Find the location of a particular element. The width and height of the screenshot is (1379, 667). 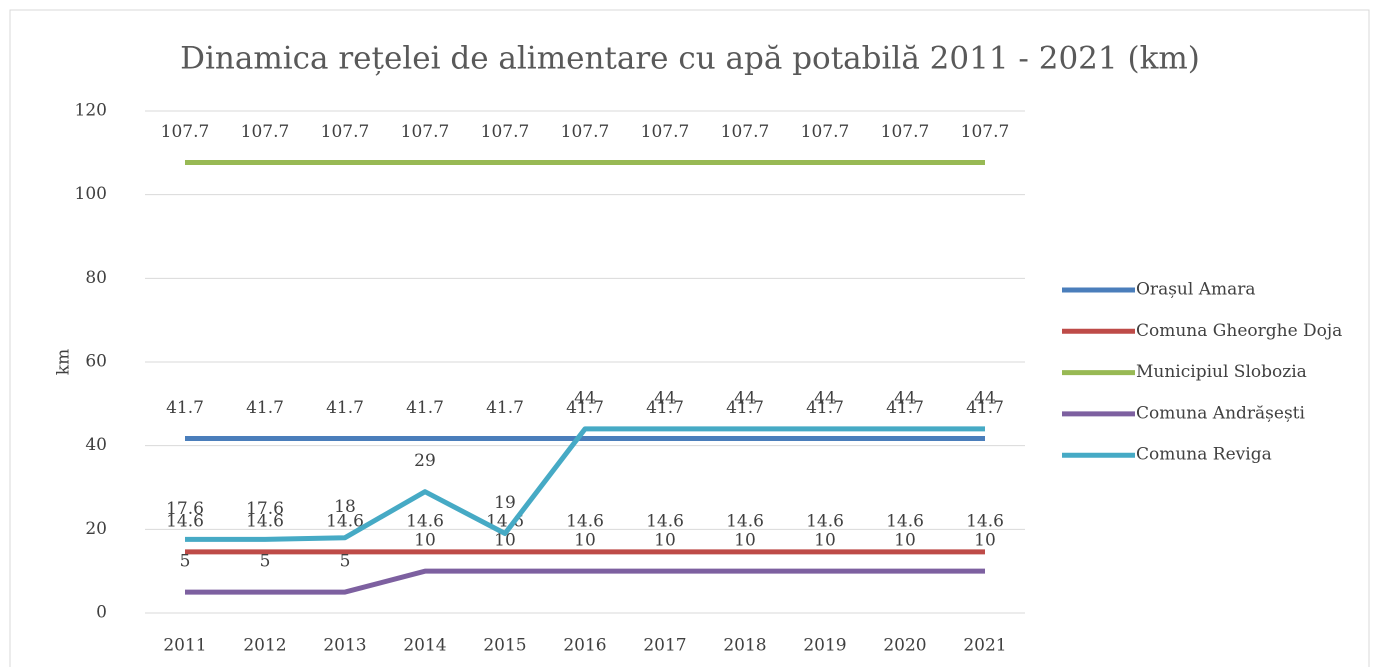

data-label: 18 is located at coordinates (345, 507).